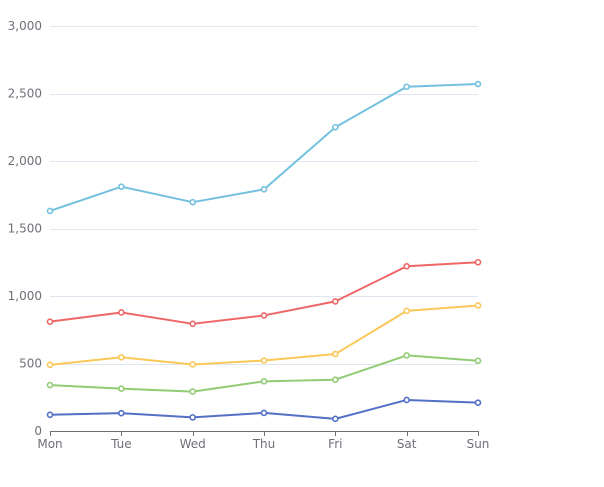 The height and width of the screenshot is (487, 604). Describe the element at coordinates (25, 26) in the screenshot. I see `y-tick-label: 3,000` at that location.